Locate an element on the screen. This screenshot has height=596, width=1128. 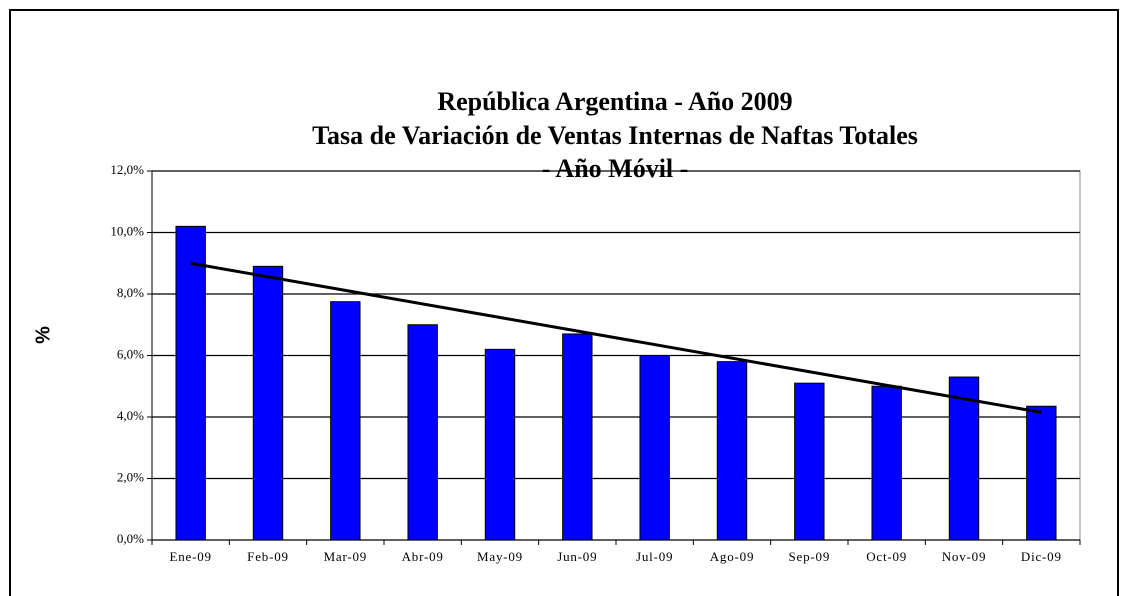
x-tick-label: Feb-09 is located at coordinates (268, 556).